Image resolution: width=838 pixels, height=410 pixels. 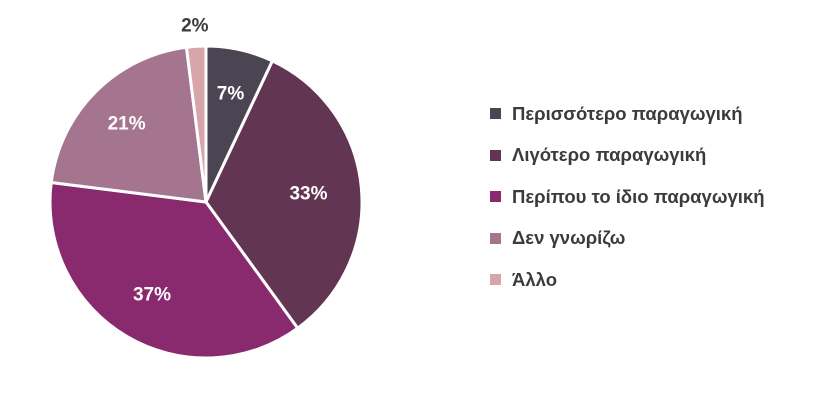 I want to click on legend-label-more-productive: Περισσότερο παραγωγική, so click(x=627, y=113).